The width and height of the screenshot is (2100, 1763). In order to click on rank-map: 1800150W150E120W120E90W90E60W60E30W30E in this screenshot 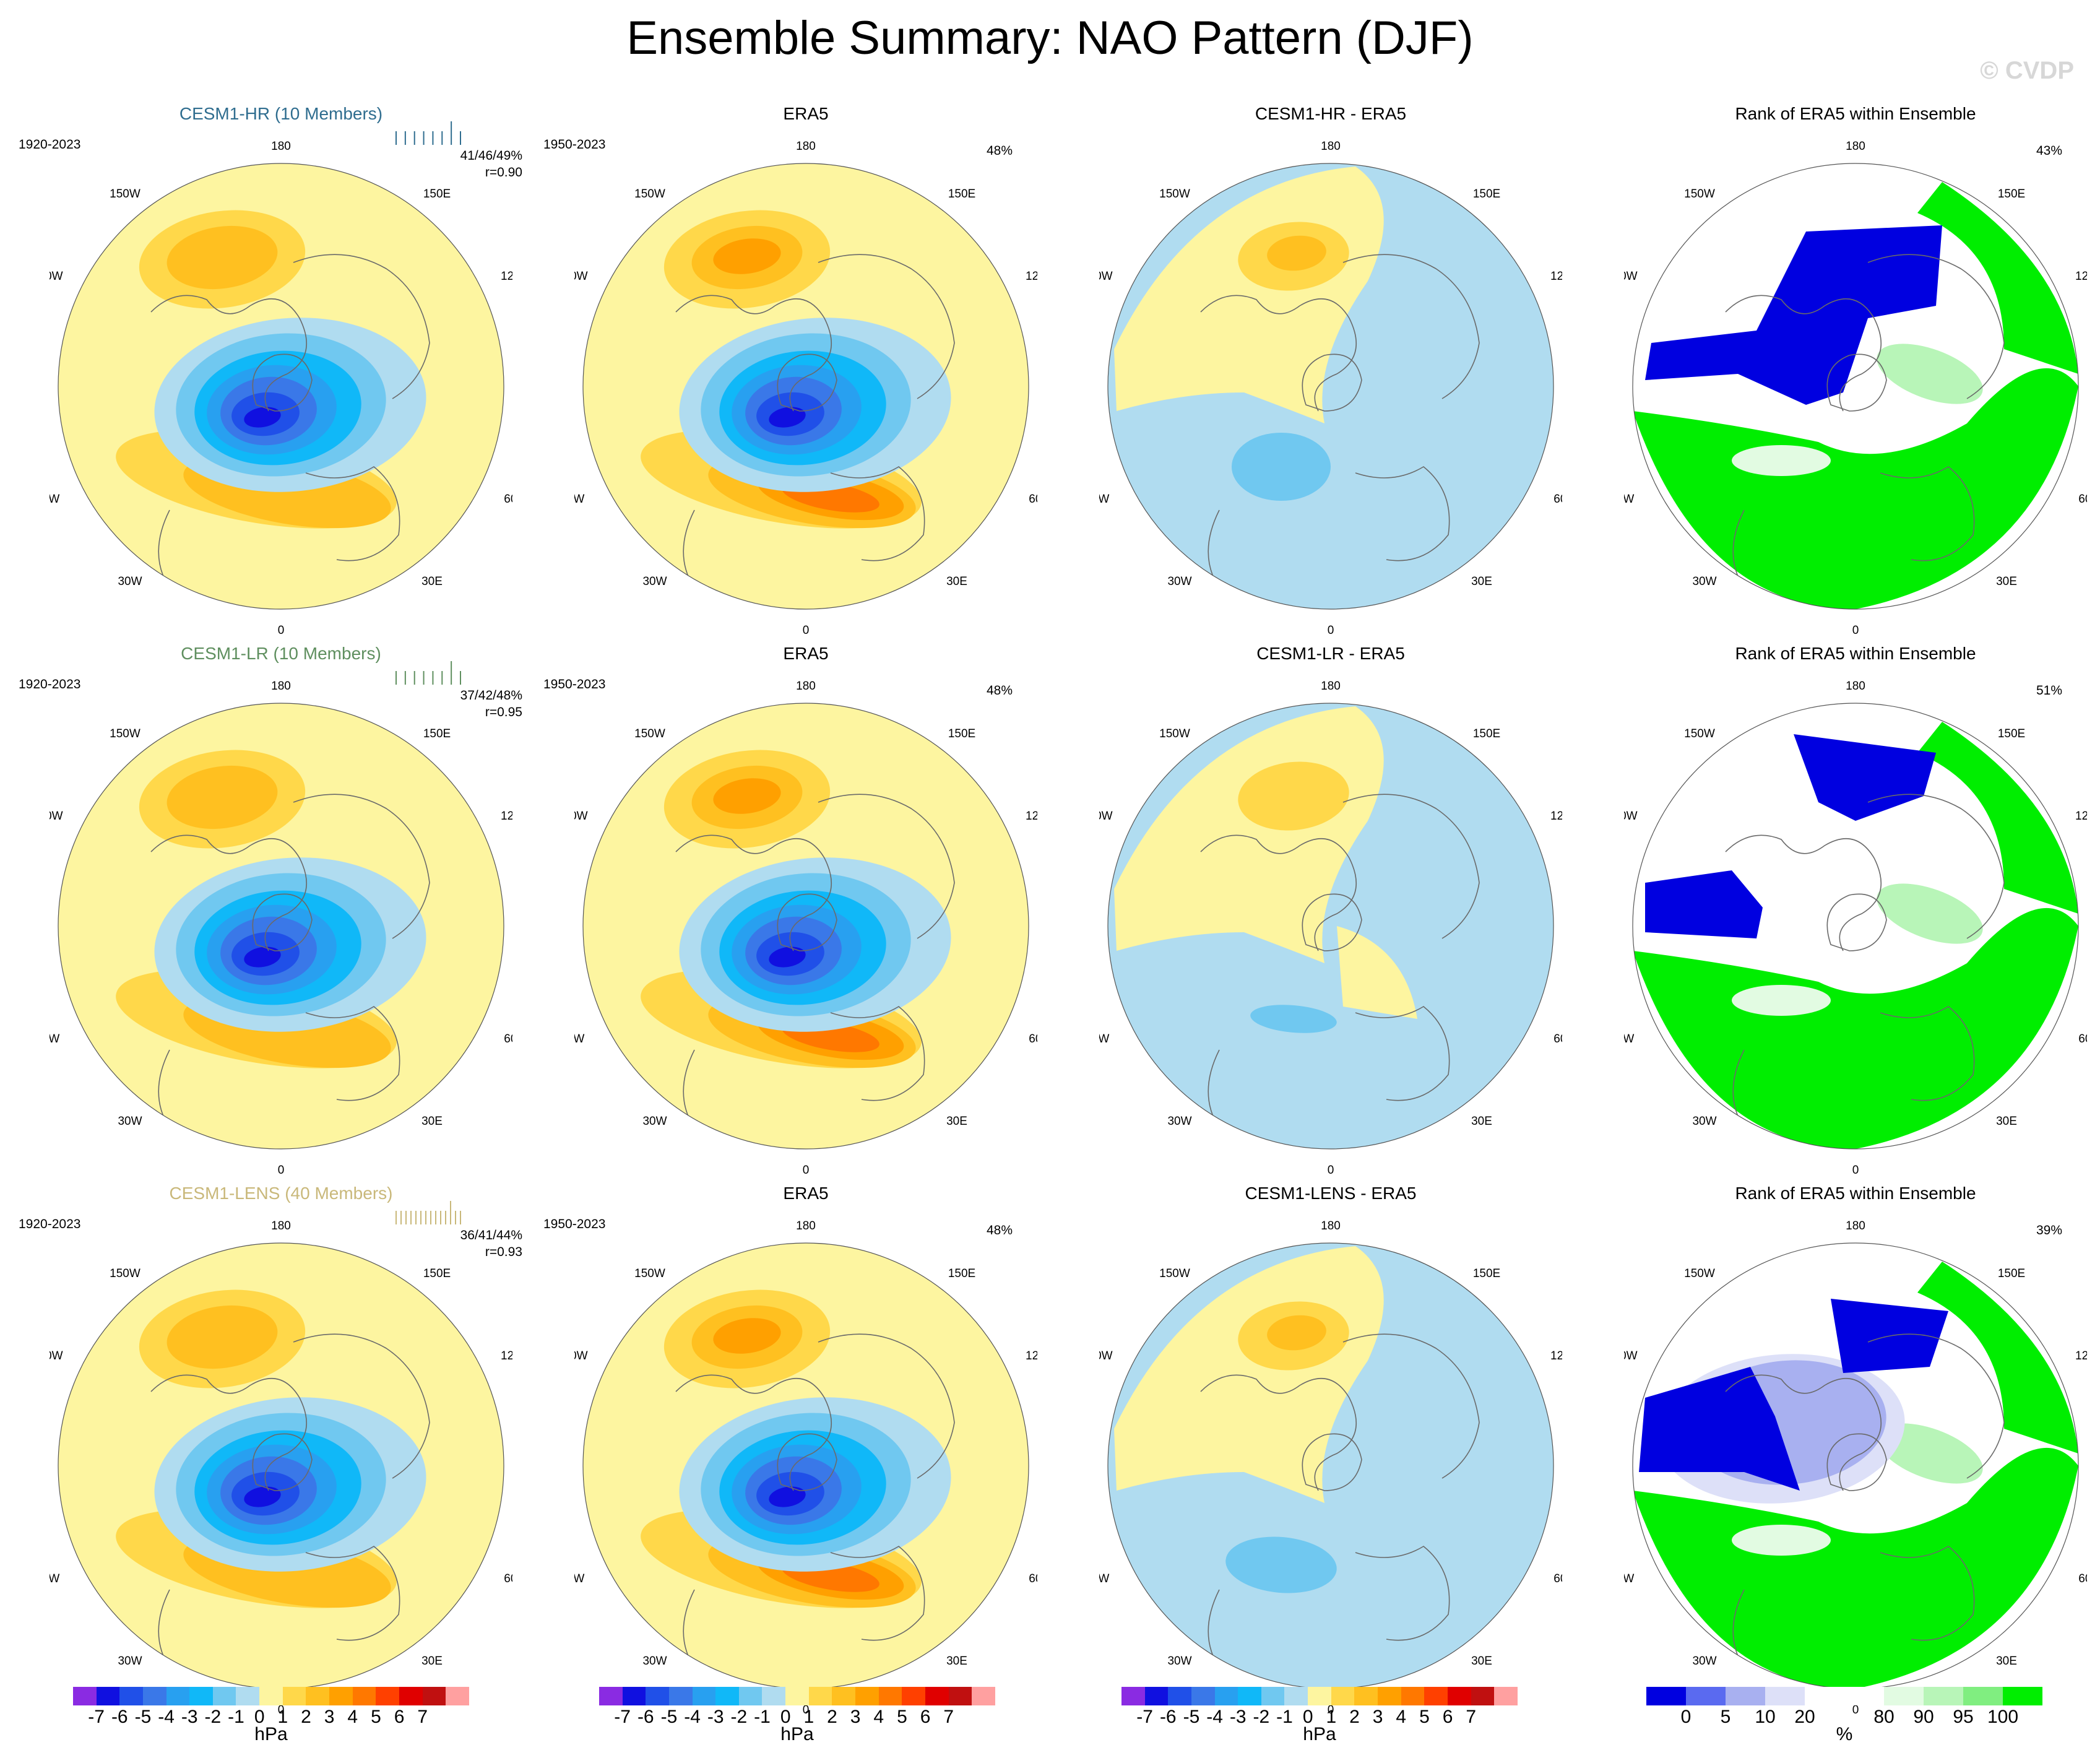, I will do `click(1855, 388)`.